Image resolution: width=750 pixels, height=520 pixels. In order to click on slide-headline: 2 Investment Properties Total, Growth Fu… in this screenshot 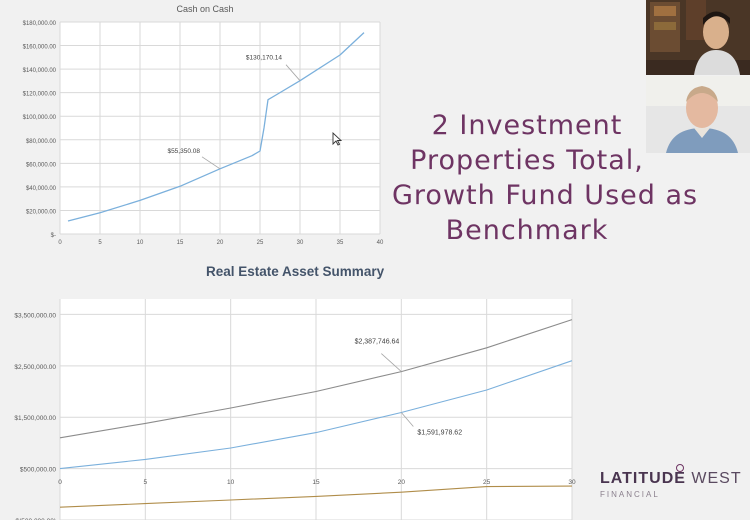, I will do `click(545, 178)`.